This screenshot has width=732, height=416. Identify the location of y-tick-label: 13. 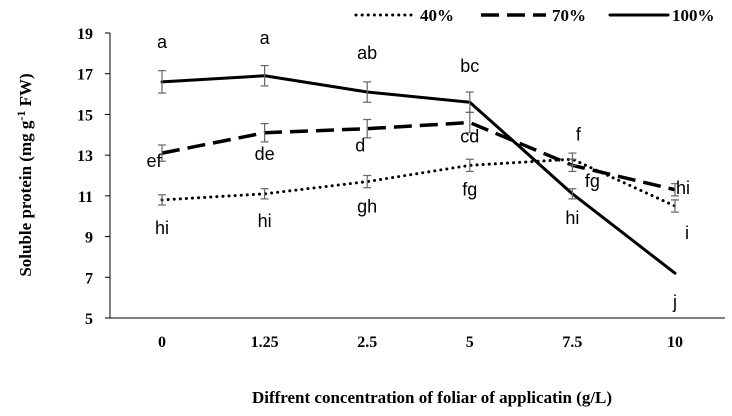
(85, 156).